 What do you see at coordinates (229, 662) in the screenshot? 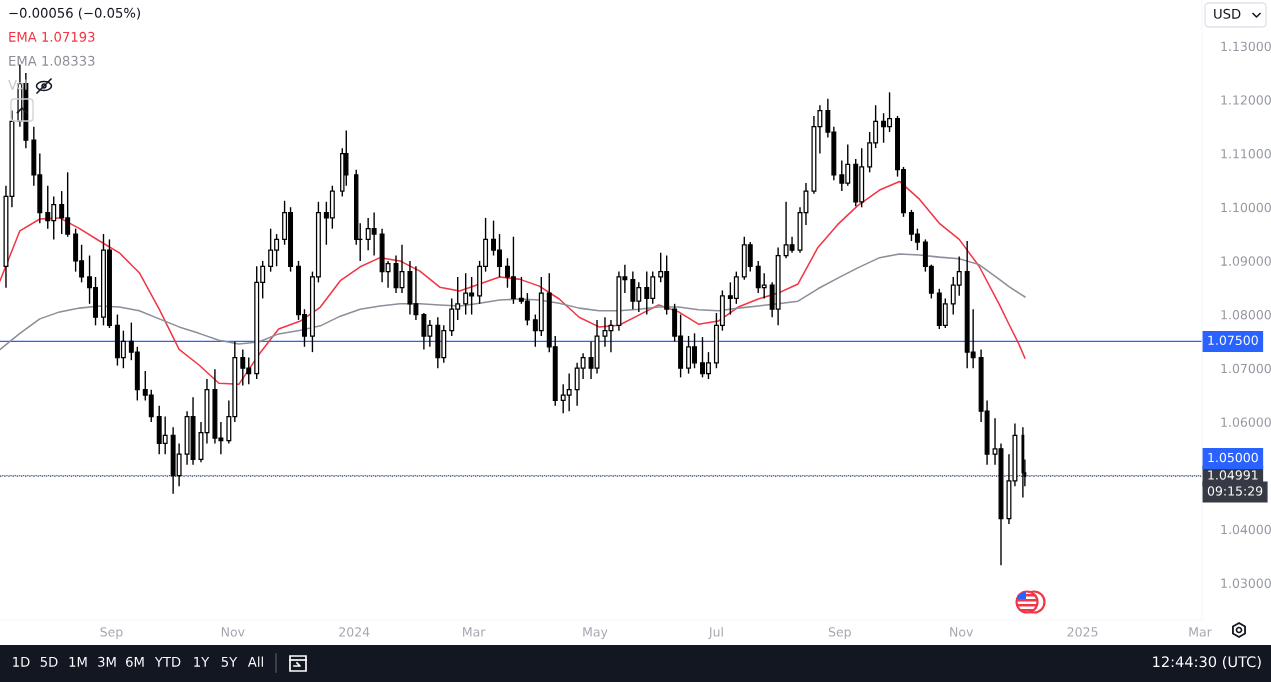
I see `text: 5Y` at bounding box center [229, 662].